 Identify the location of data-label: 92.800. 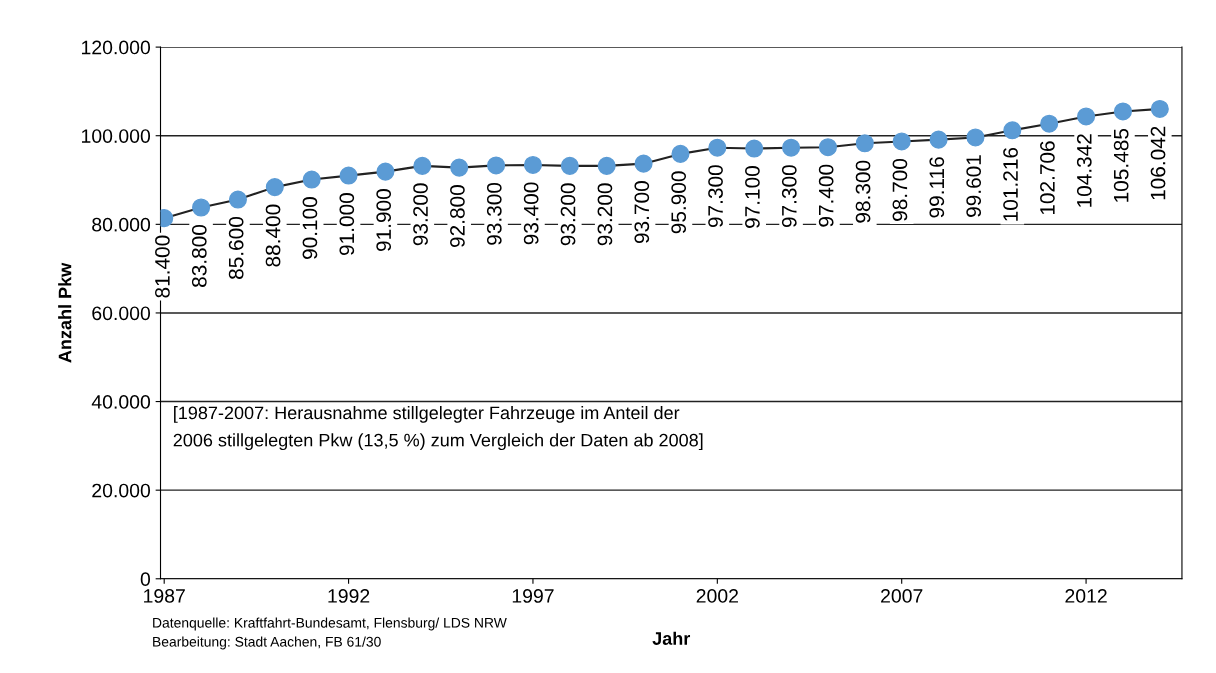
(457, 216).